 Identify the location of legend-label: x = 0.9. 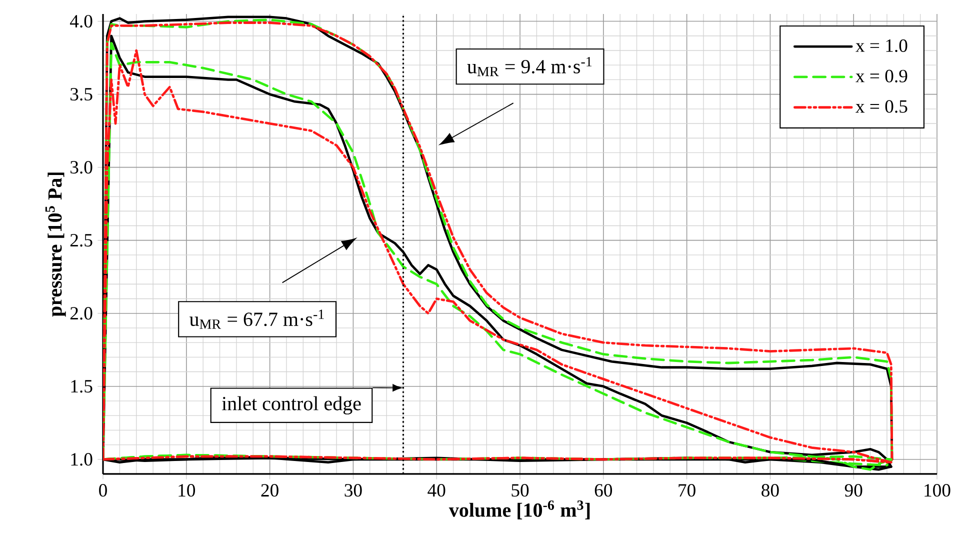
(882, 76).